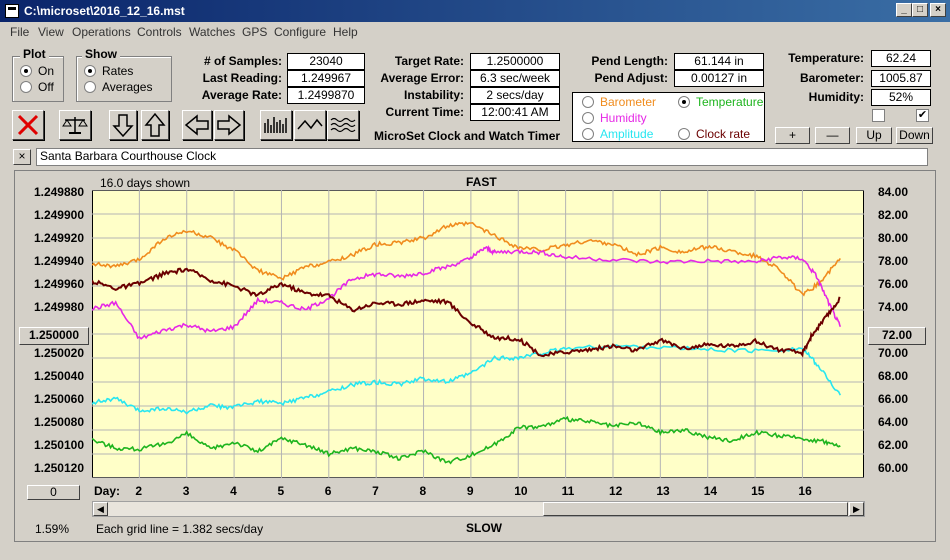  What do you see at coordinates (901, 78) in the screenshot?
I see `barometer-value: 1005.87` at bounding box center [901, 78].